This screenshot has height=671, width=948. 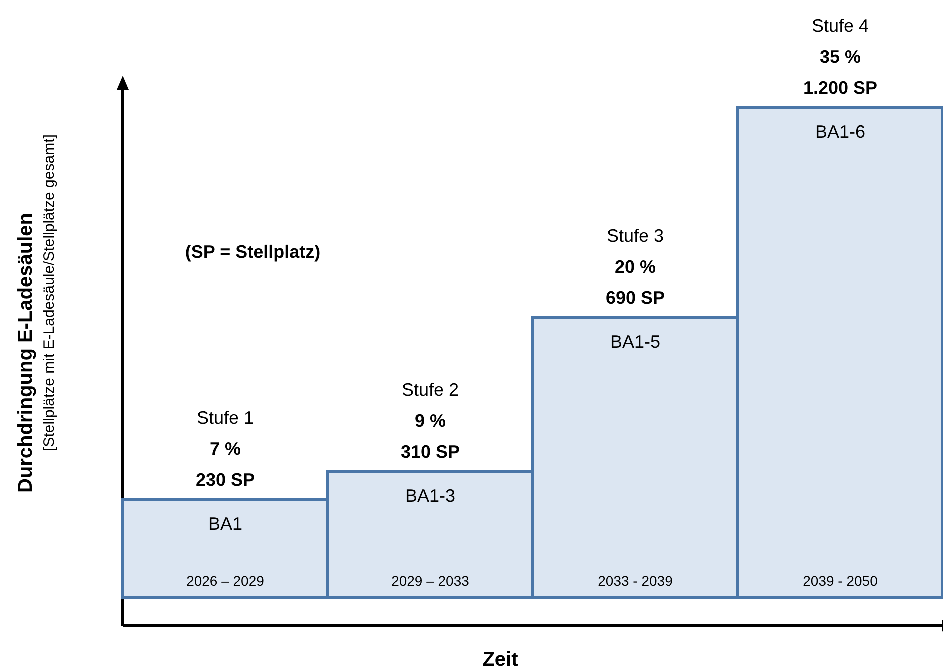 I want to click on data-label: 35 %, so click(x=841, y=57).